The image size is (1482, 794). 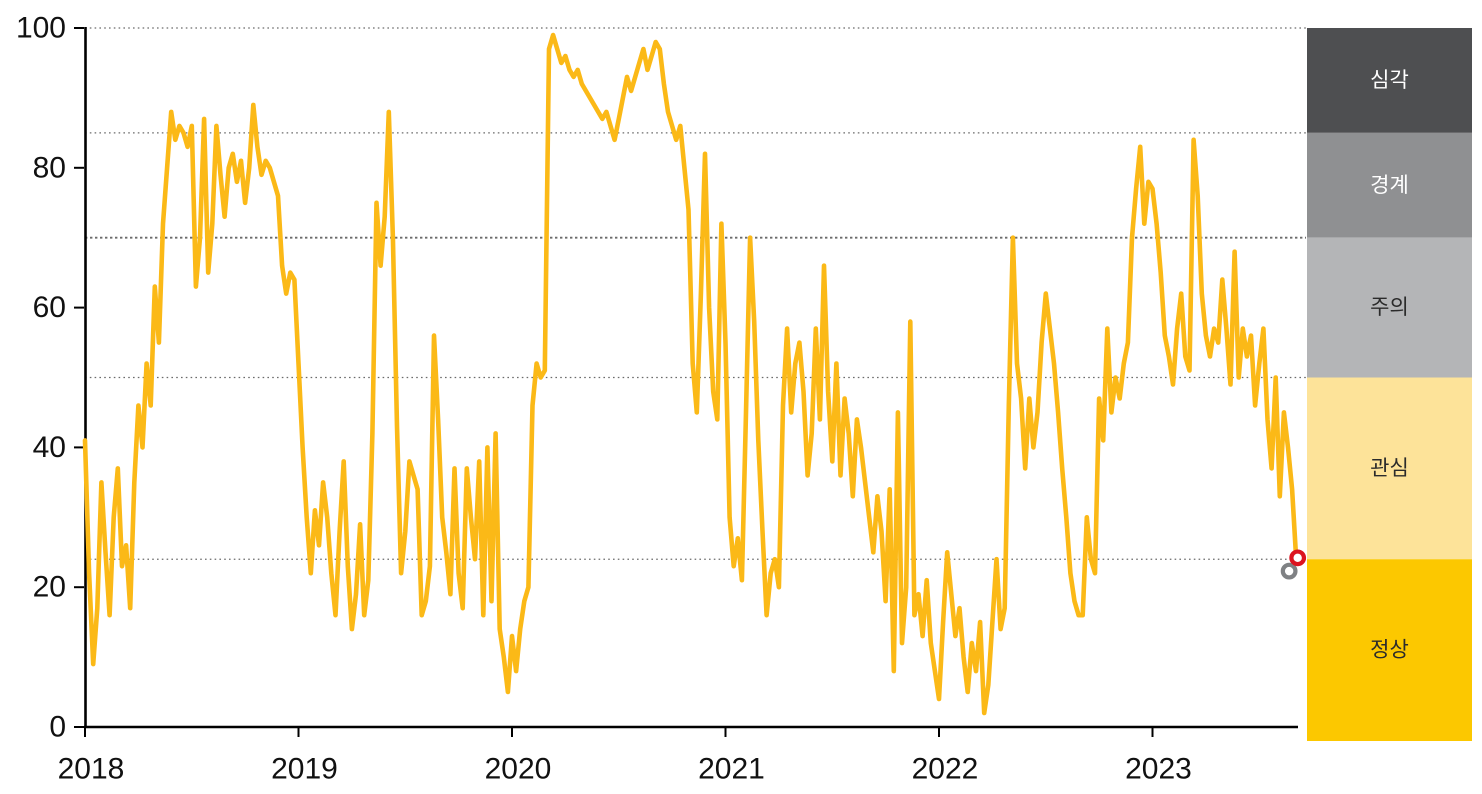 I want to click on y-tick-label-40: 40, so click(x=49, y=447).